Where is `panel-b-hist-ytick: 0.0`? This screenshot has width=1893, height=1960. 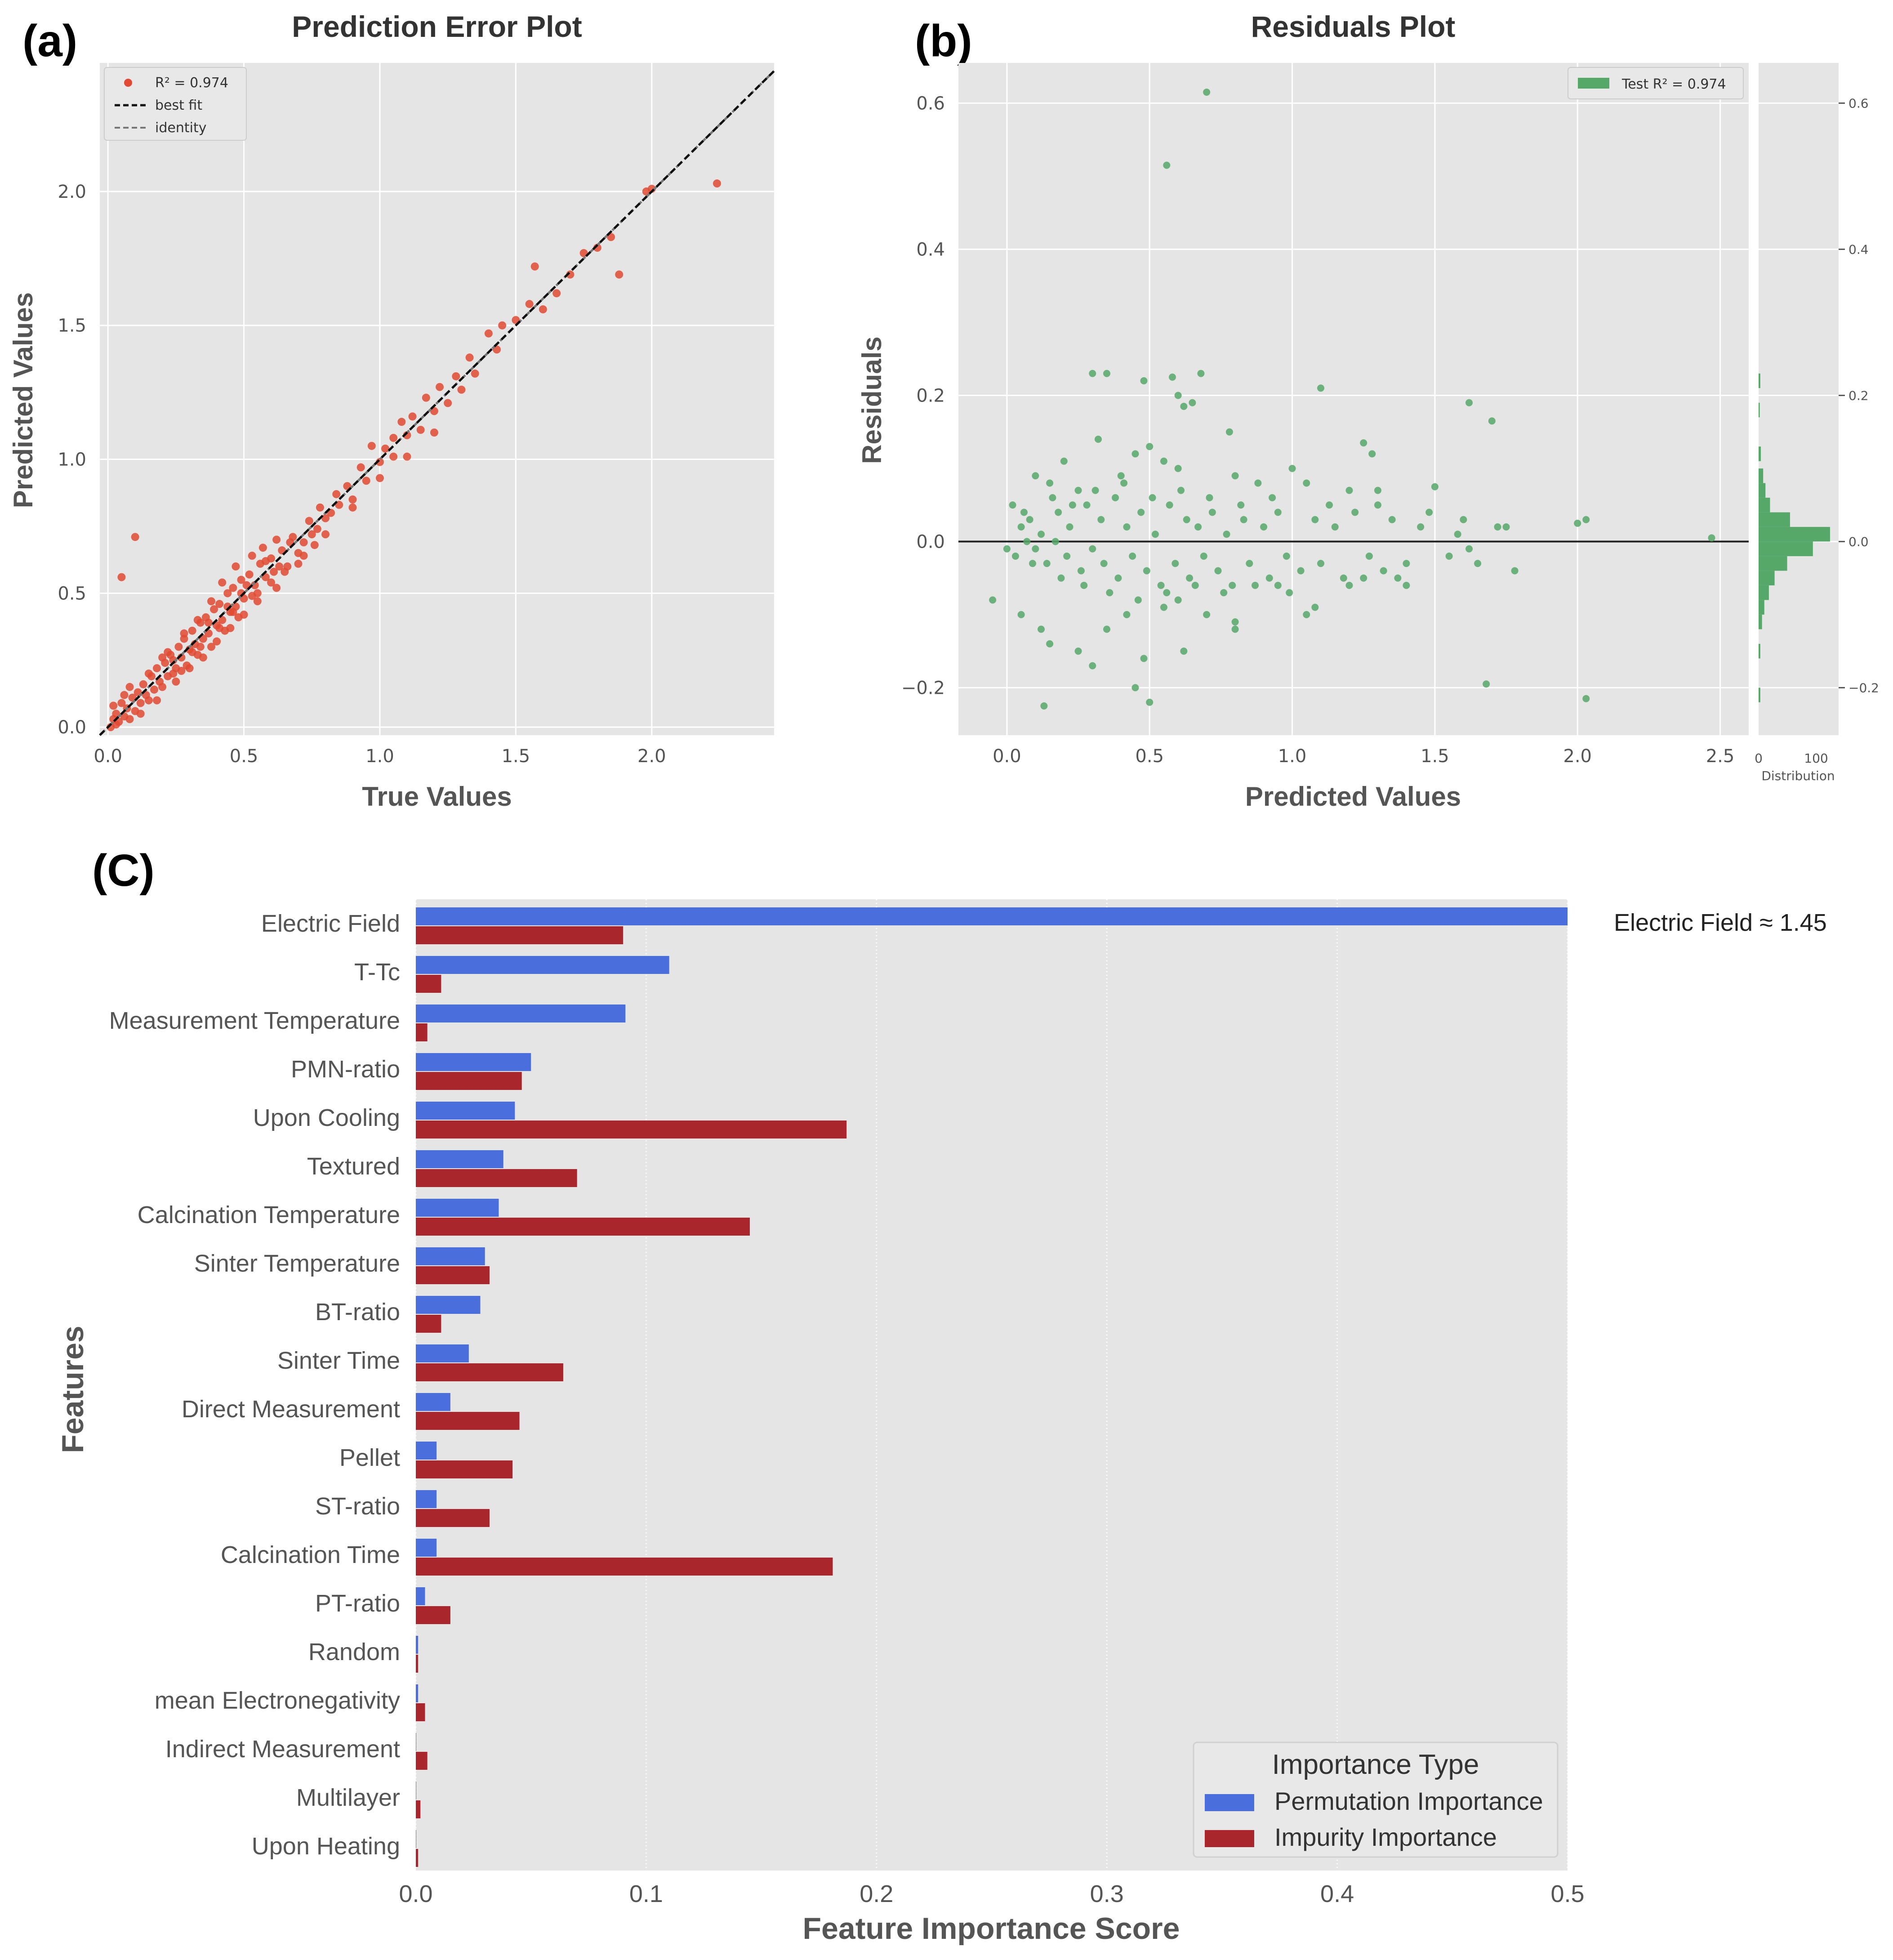
panel-b-hist-ytick: 0.0 is located at coordinates (1859, 541).